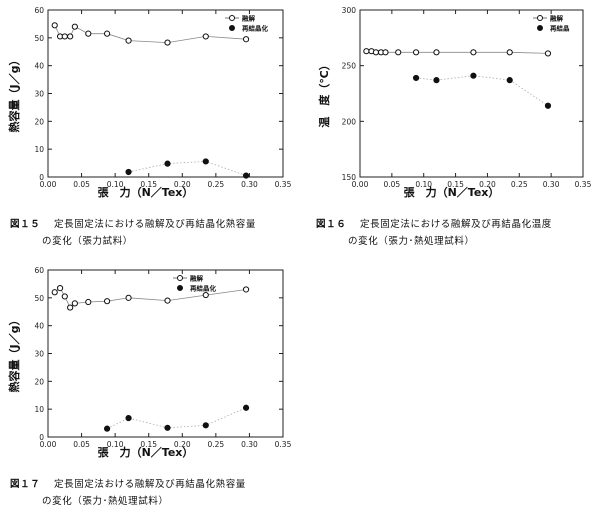  Describe the element at coordinates (423, 184) in the screenshot. I see `x-tick-label: 0.10` at that location.